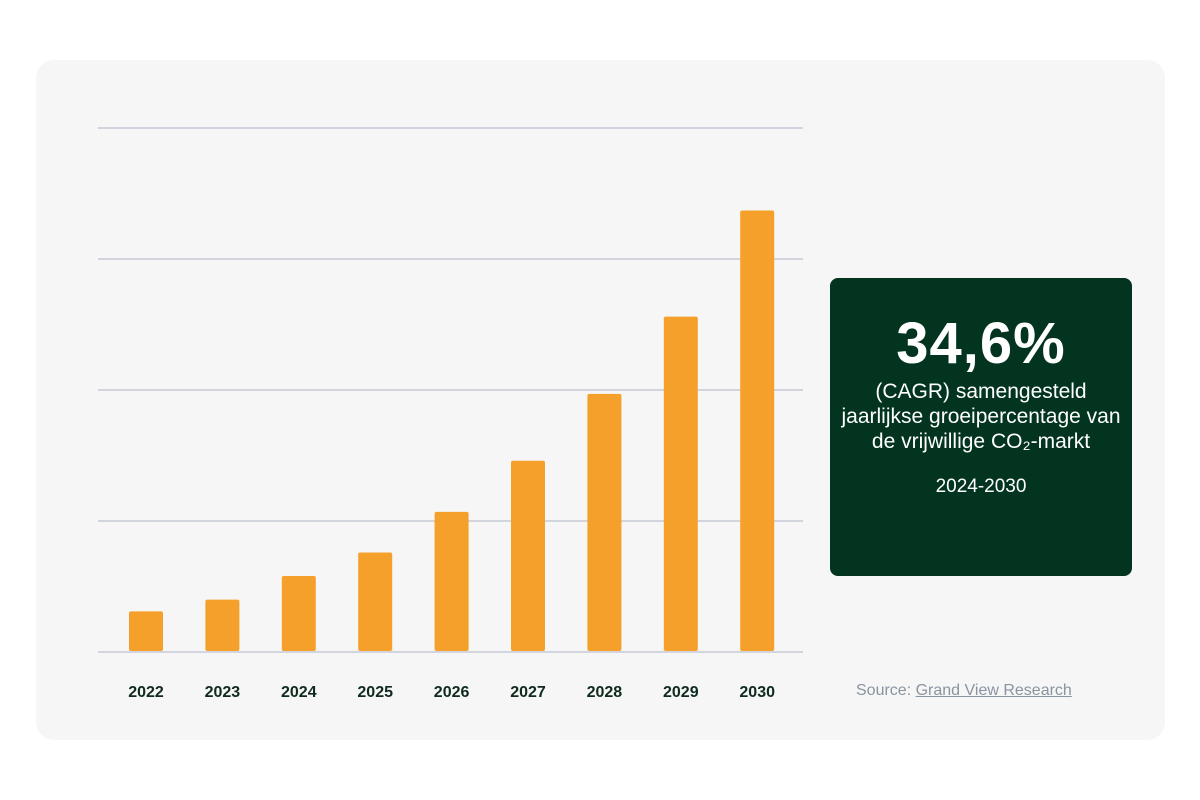 This screenshot has height=800, width=1200. I want to click on source-label: Source:, so click(884, 690).